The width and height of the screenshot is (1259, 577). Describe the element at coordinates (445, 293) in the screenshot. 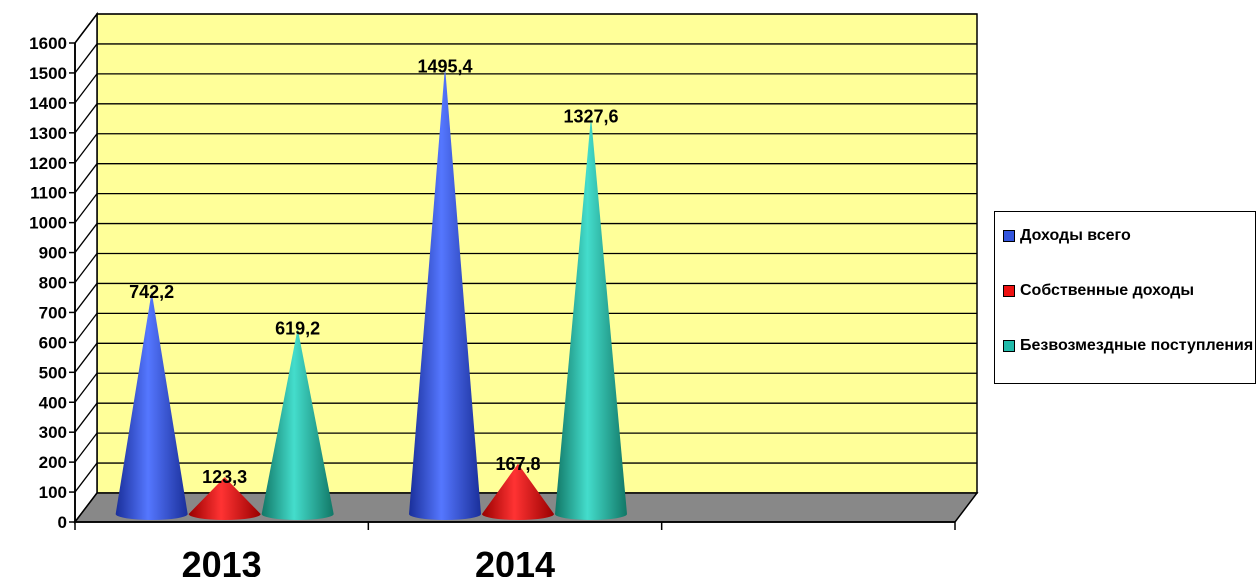

I see `cone-0-2014` at that location.